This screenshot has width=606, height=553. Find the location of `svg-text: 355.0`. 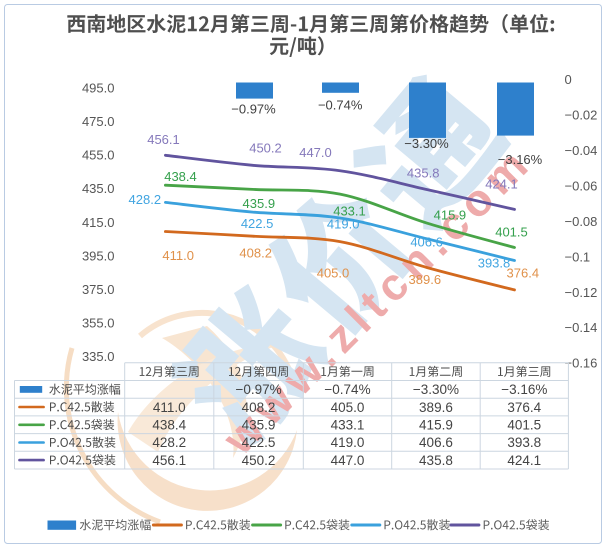

svg-text: 355.0 is located at coordinates (98, 323).